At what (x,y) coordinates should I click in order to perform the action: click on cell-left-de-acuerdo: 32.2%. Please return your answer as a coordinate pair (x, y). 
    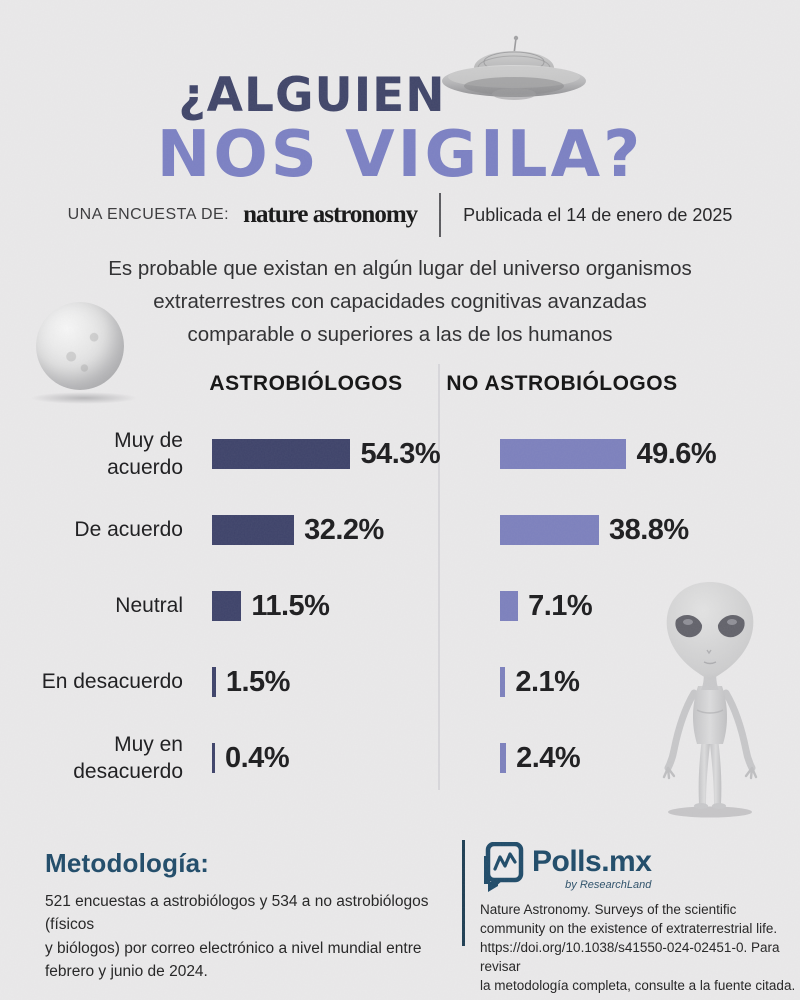
    Looking at the image, I should click on (341, 530).